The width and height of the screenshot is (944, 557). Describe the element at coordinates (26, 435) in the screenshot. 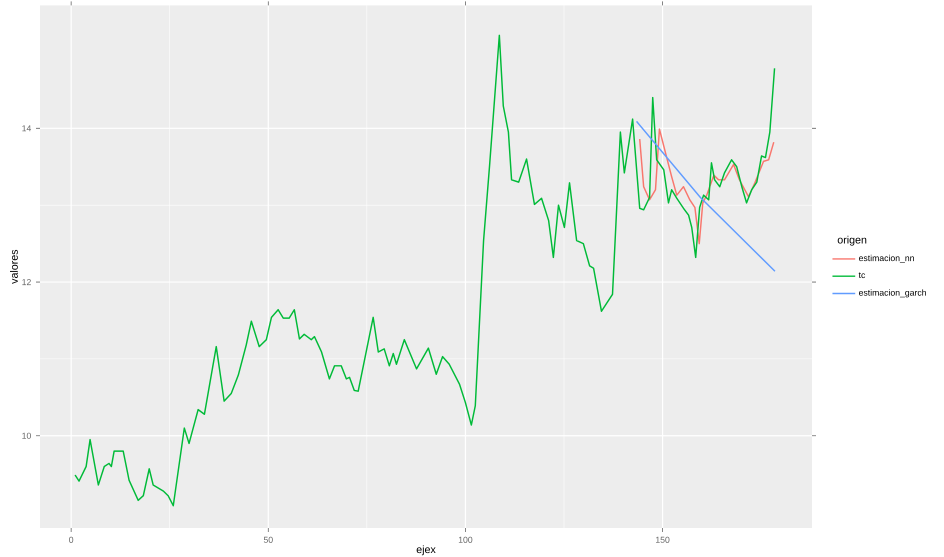

I see `y-tick-label: 10` at that location.